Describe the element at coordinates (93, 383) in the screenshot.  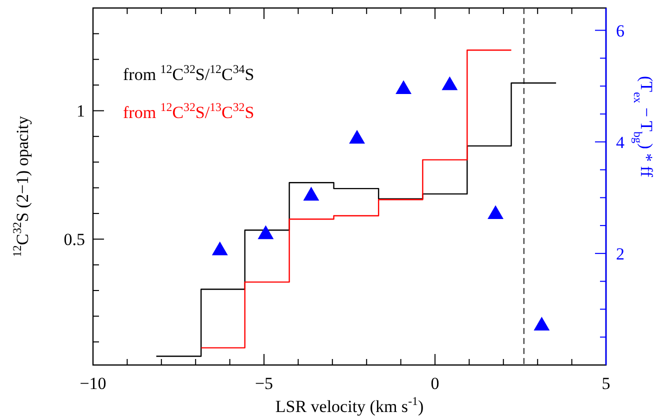
I see `x-tick-label: −10` at that location.